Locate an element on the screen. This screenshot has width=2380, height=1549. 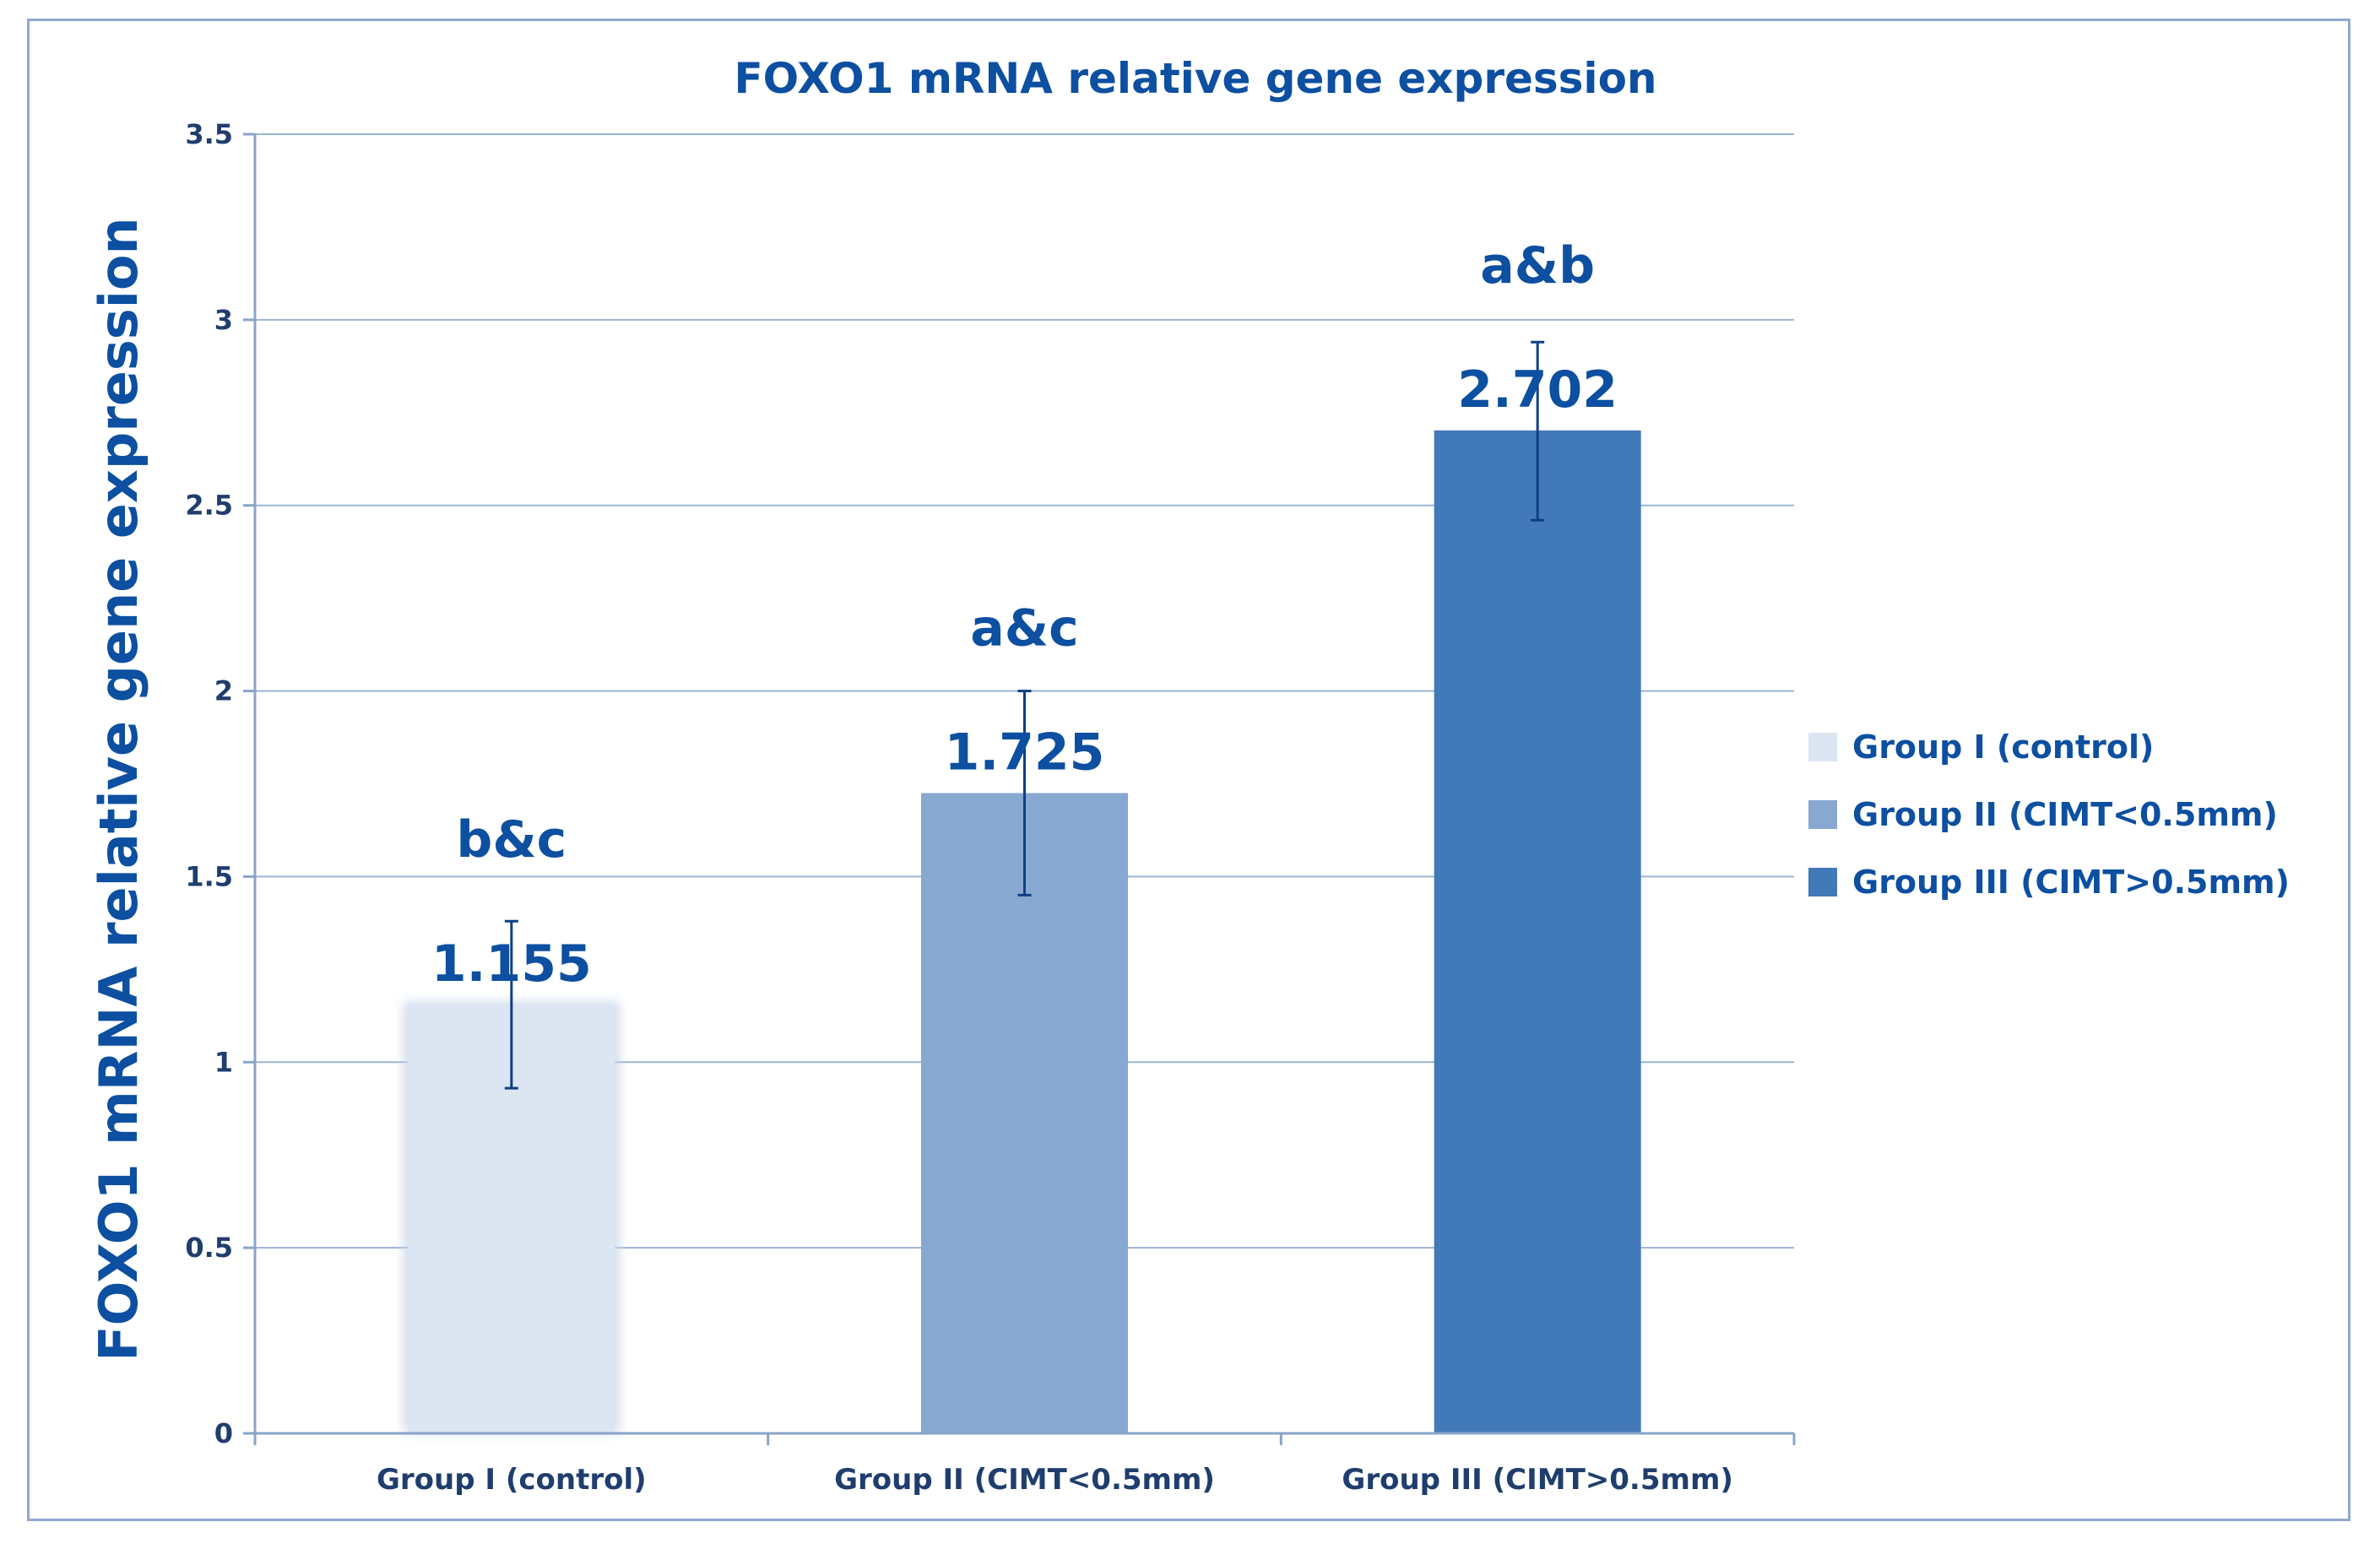
y-tick-label: 2 is located at coordinates (223, 691).